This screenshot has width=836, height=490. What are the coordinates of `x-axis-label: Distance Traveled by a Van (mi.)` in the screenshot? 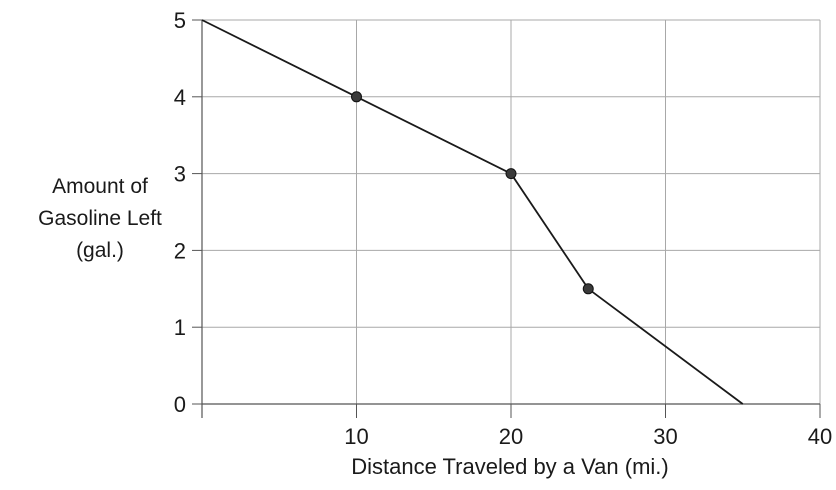 It's located at (510, 466).